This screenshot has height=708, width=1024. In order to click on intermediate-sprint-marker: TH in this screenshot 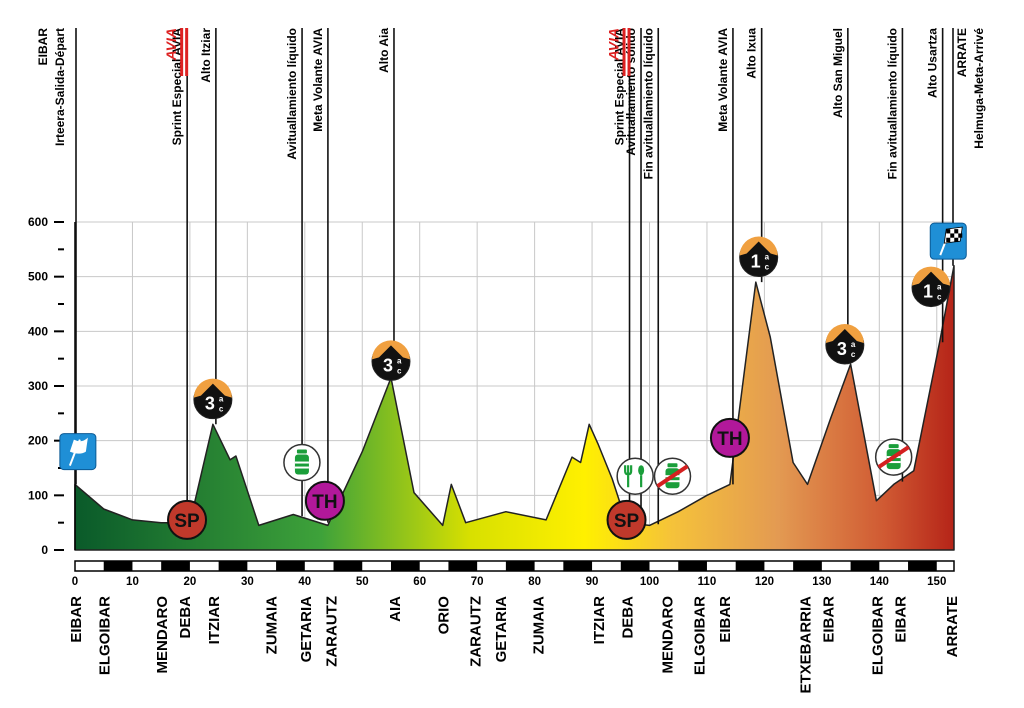, I will do `click(729, 437)`.